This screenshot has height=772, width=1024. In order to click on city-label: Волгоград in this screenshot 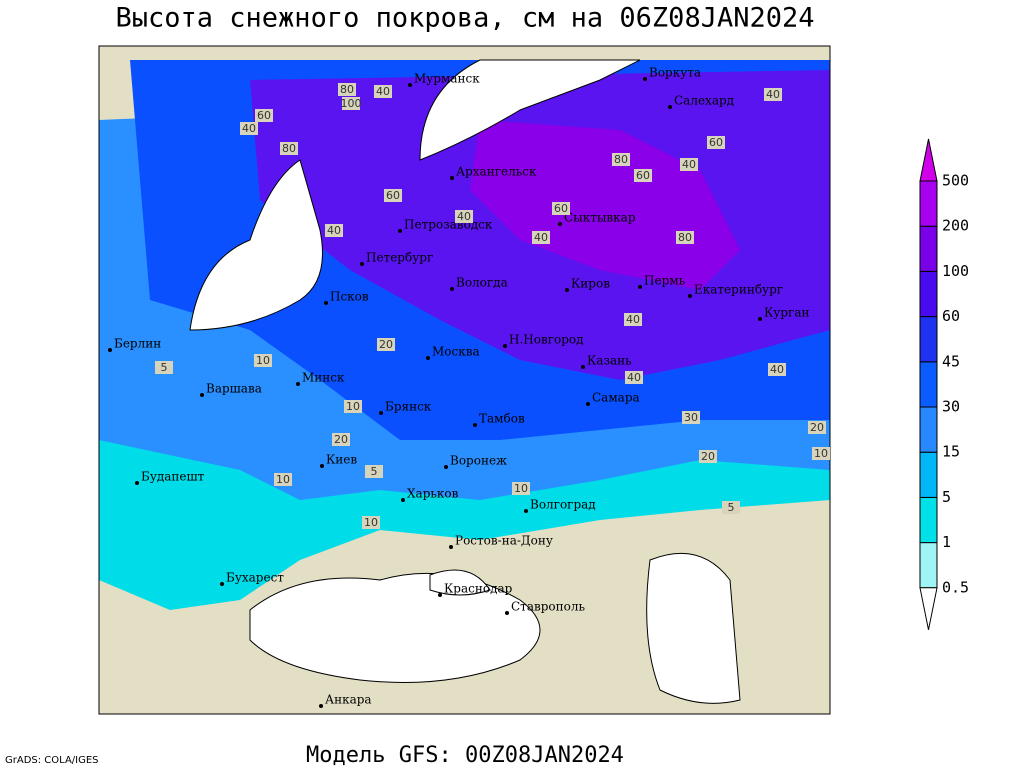, I will do `click(563, 505)`.